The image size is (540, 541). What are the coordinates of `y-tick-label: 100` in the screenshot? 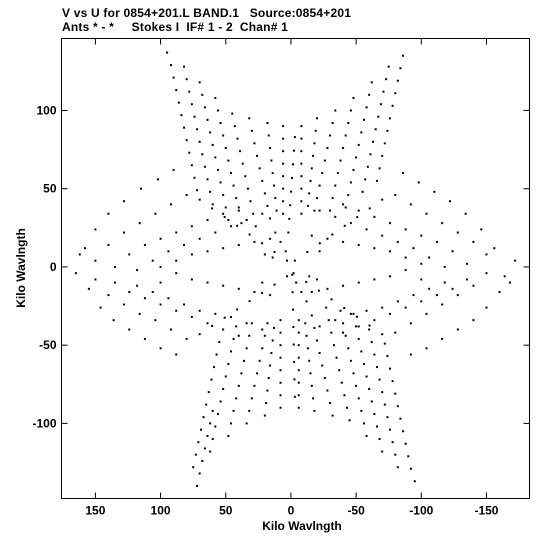 It's located at (46, 110).